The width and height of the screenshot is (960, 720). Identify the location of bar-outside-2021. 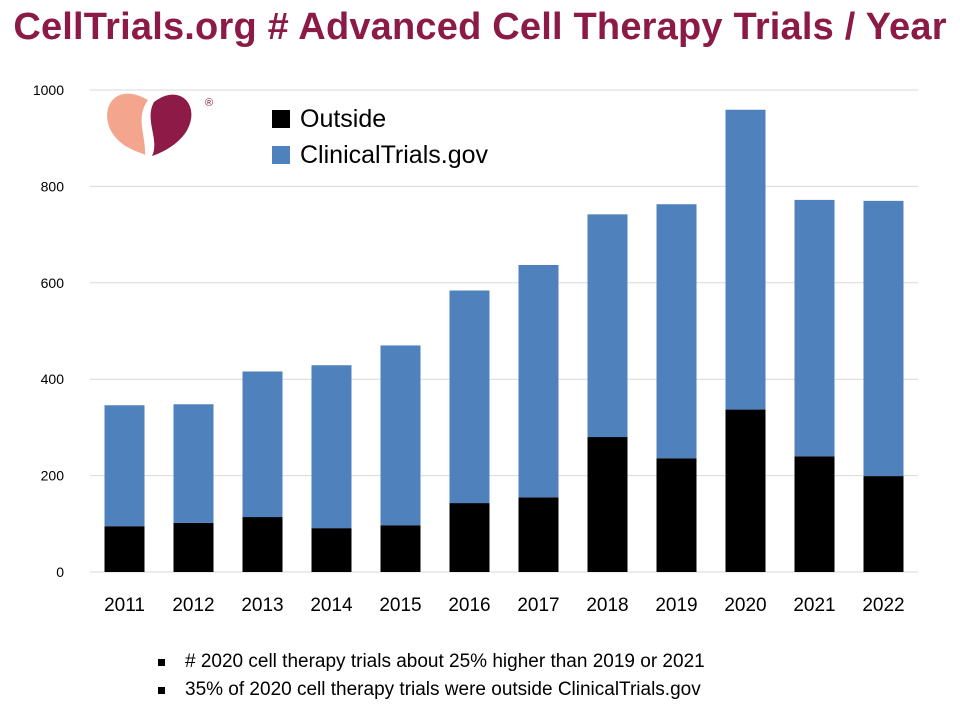
(814, 514).